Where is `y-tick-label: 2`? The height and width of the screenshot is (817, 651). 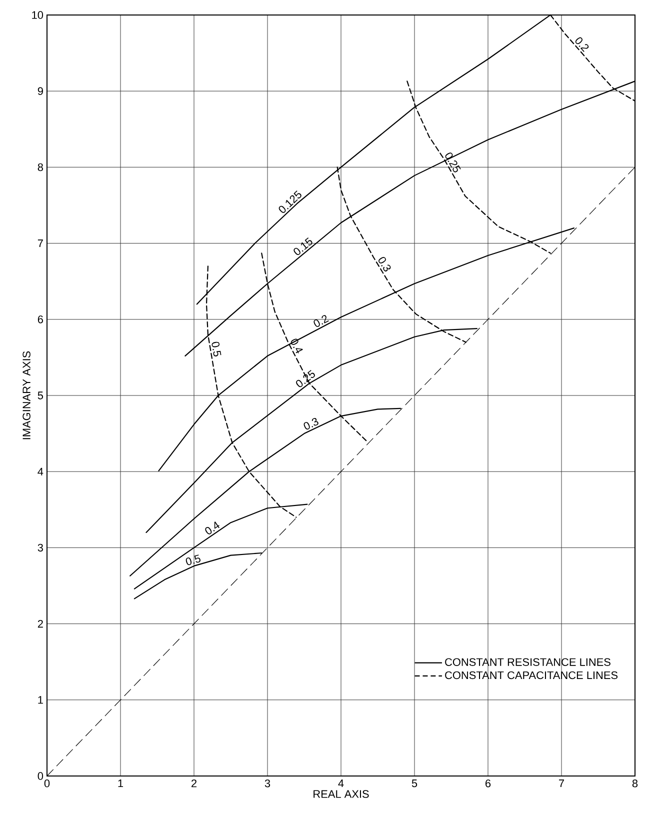
y-tick-label: 2 is located at coordinates (40, 624).